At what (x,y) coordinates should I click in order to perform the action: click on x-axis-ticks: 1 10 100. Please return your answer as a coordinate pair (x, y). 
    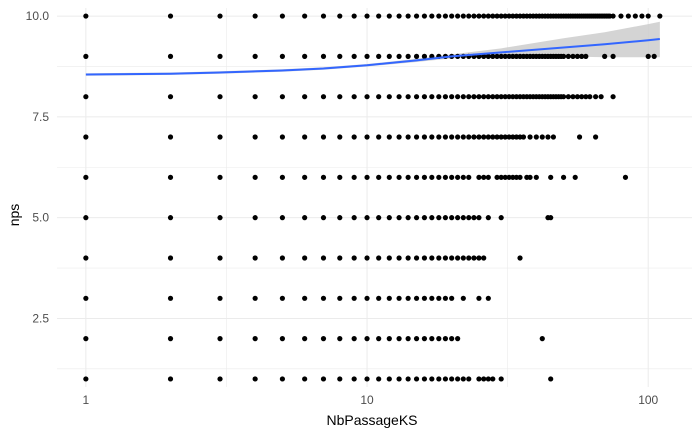
    Looking at the image, I should click on (371, 400).